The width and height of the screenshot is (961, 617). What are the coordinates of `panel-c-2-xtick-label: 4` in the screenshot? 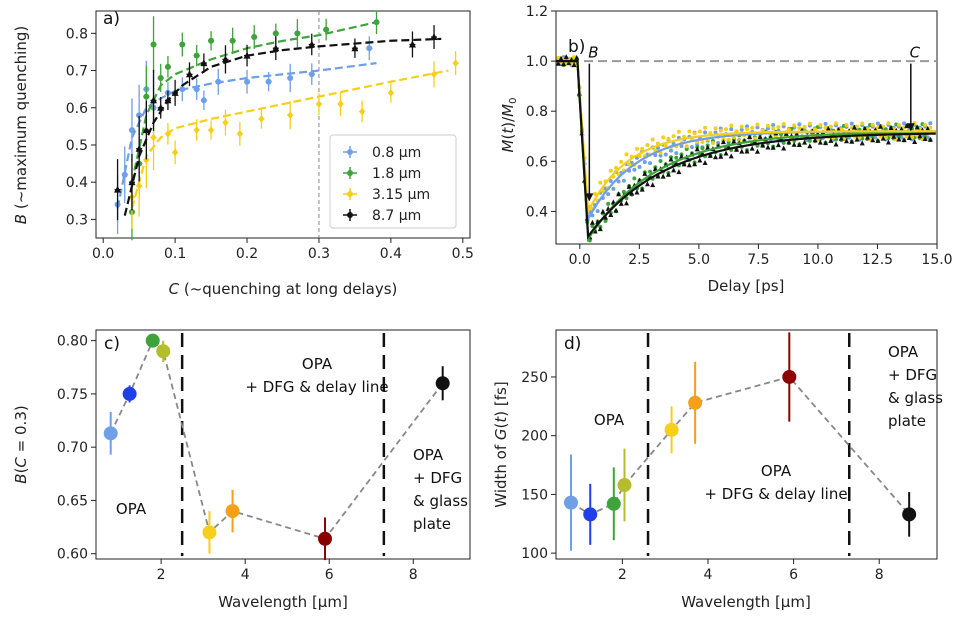 It's located at (245, 575).